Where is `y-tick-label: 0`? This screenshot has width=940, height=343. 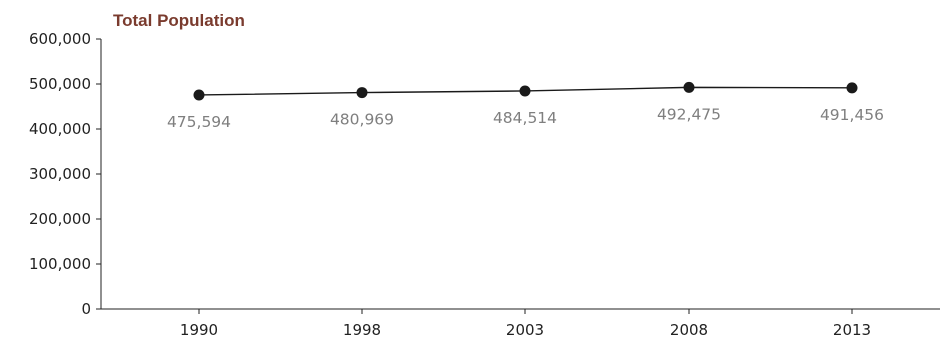 y-tick-label: 0 is located at coordinates (86, 309).